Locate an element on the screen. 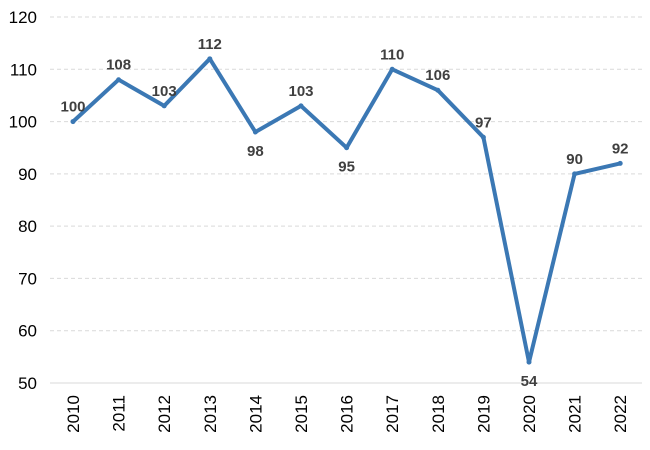 The height and width of the screenshot is (450, 650). y-tick-label: 80 is located at coordinates (27, 226).